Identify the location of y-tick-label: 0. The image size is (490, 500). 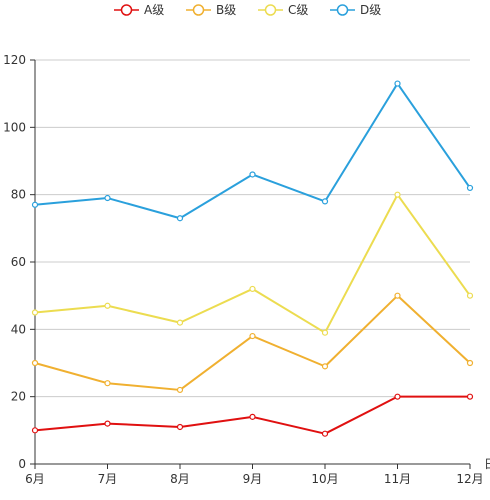
(22, 464).